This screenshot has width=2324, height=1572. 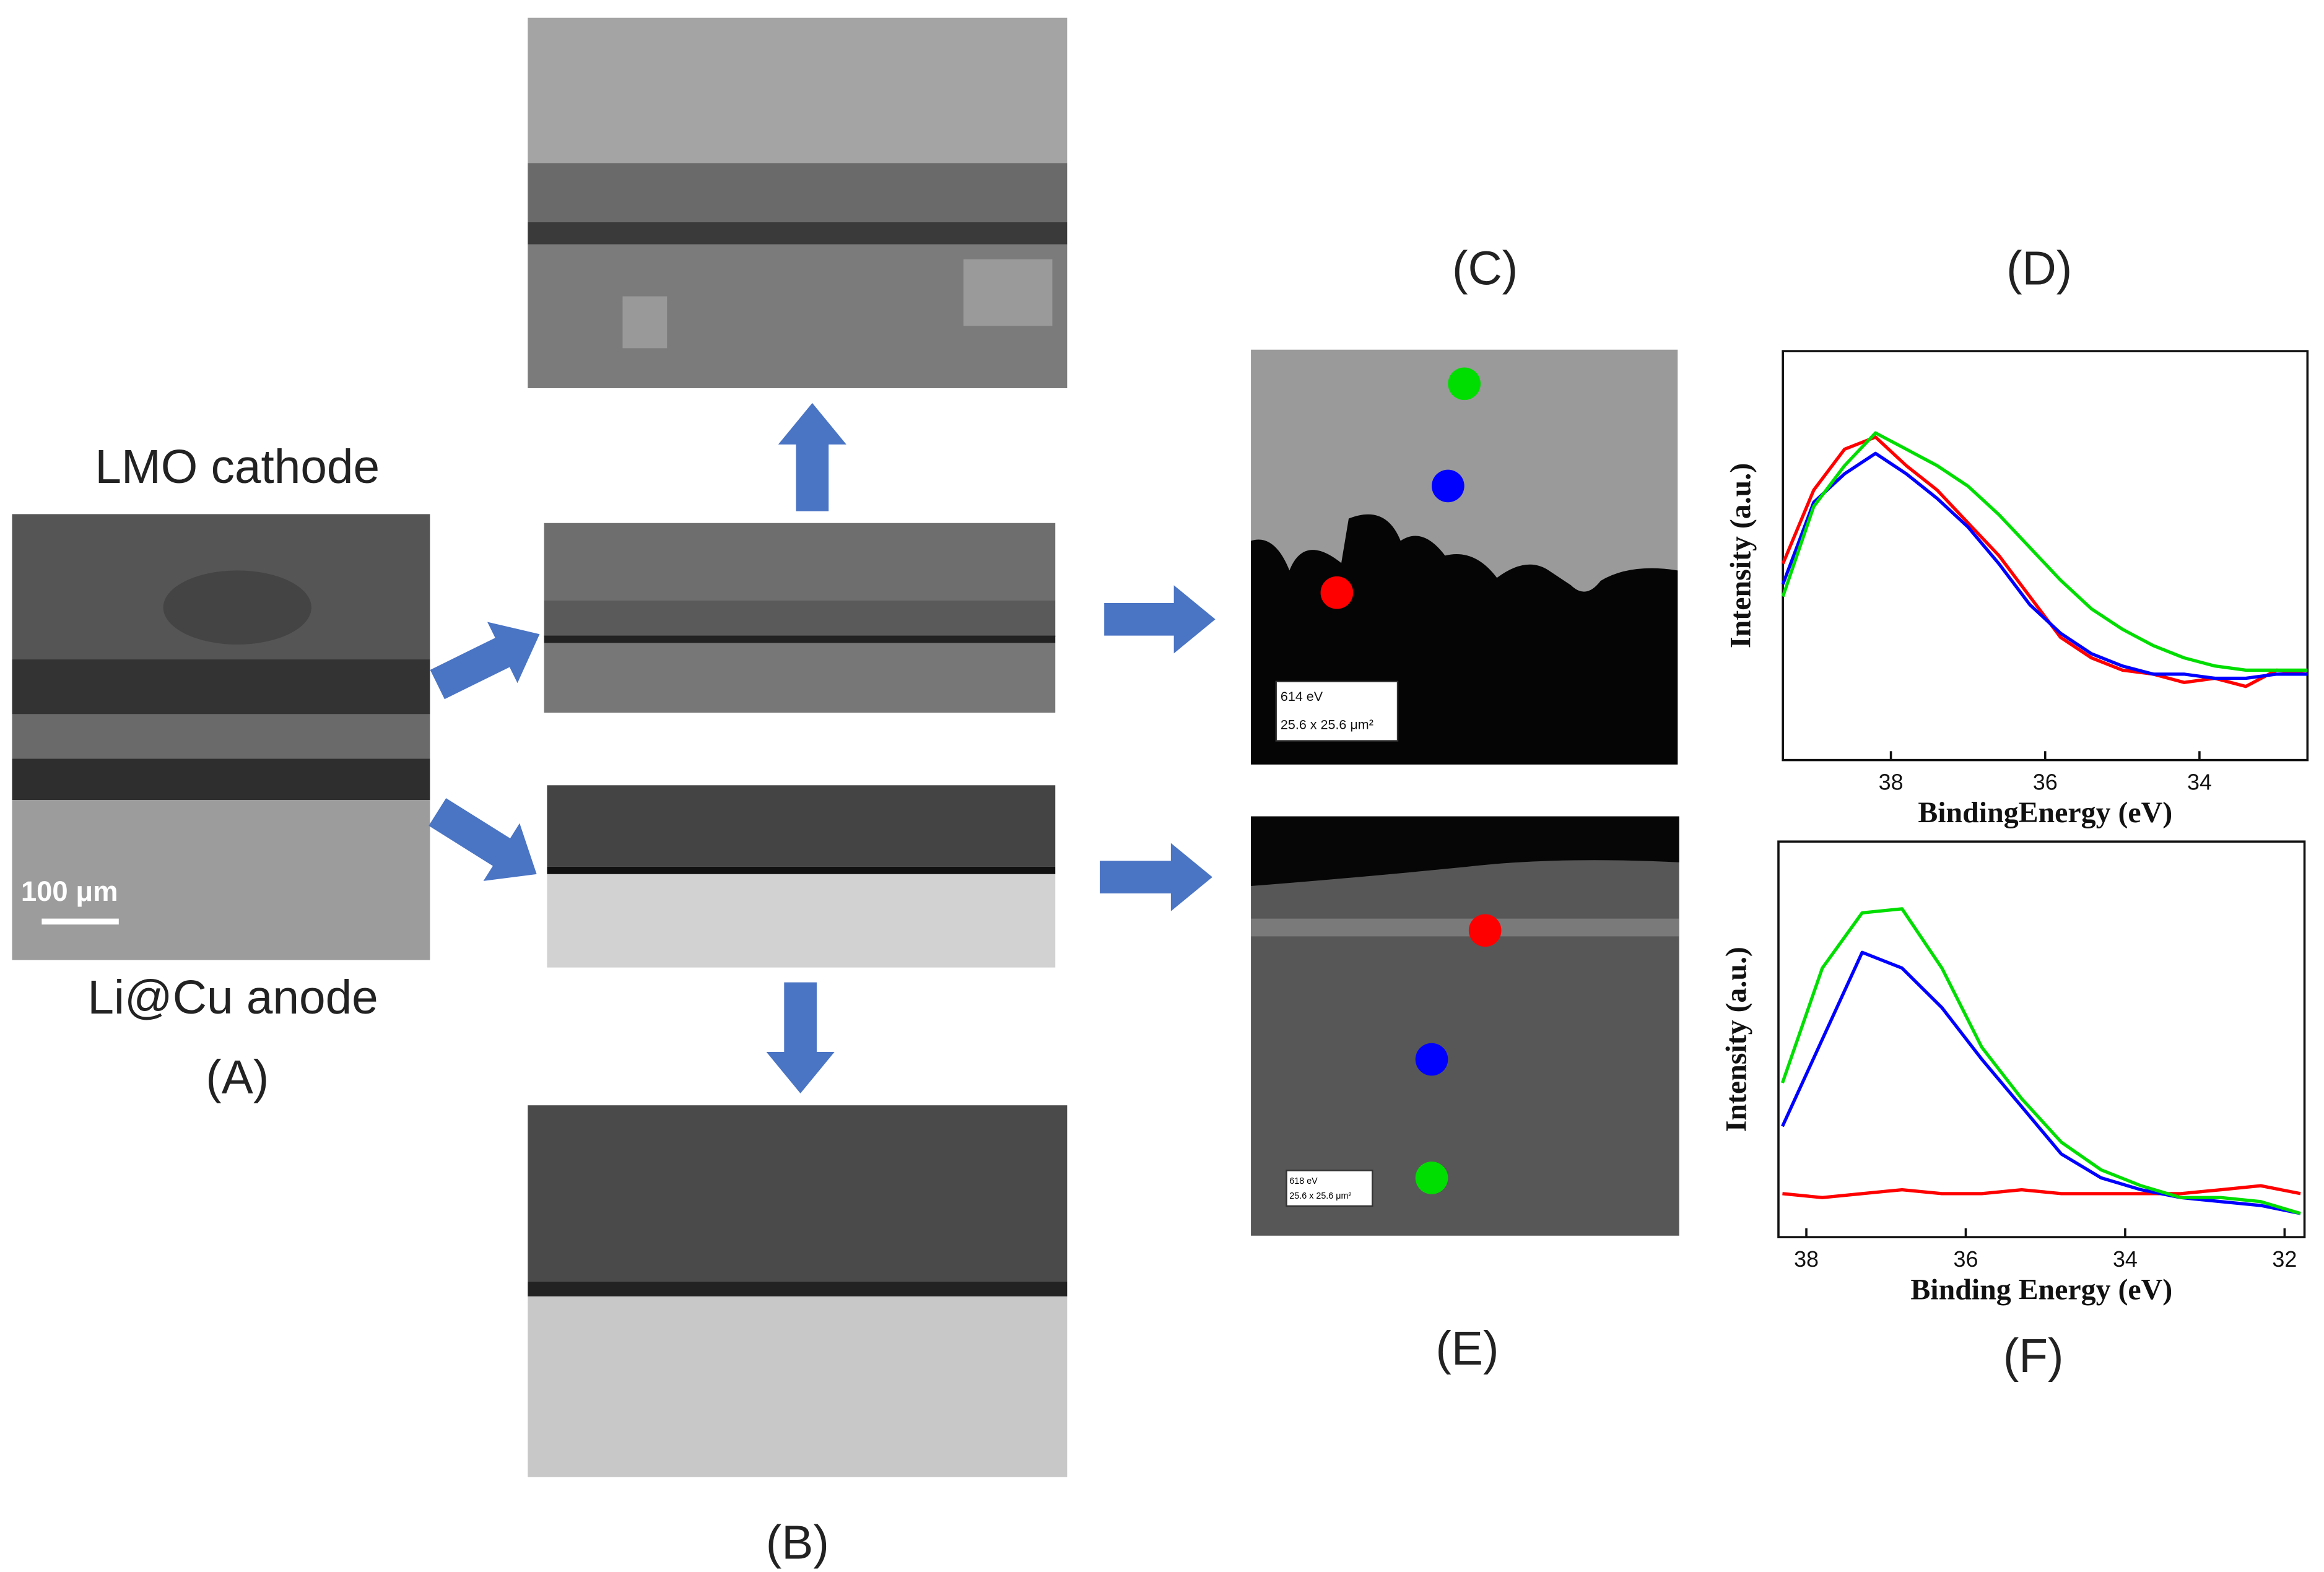 I want to click on panel-label: (C), so click(x=1485, y=268).